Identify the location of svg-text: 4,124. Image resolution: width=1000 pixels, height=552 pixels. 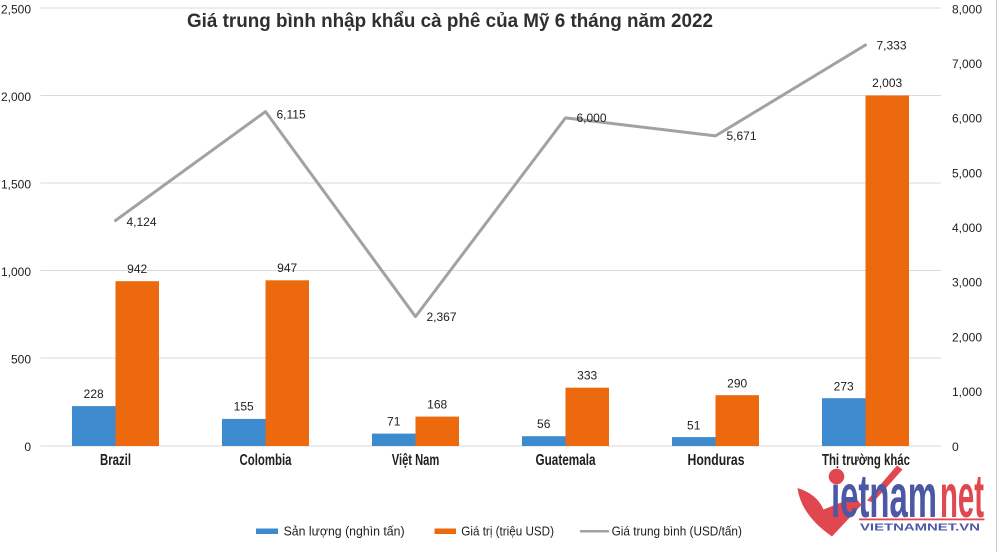
(142, 222).